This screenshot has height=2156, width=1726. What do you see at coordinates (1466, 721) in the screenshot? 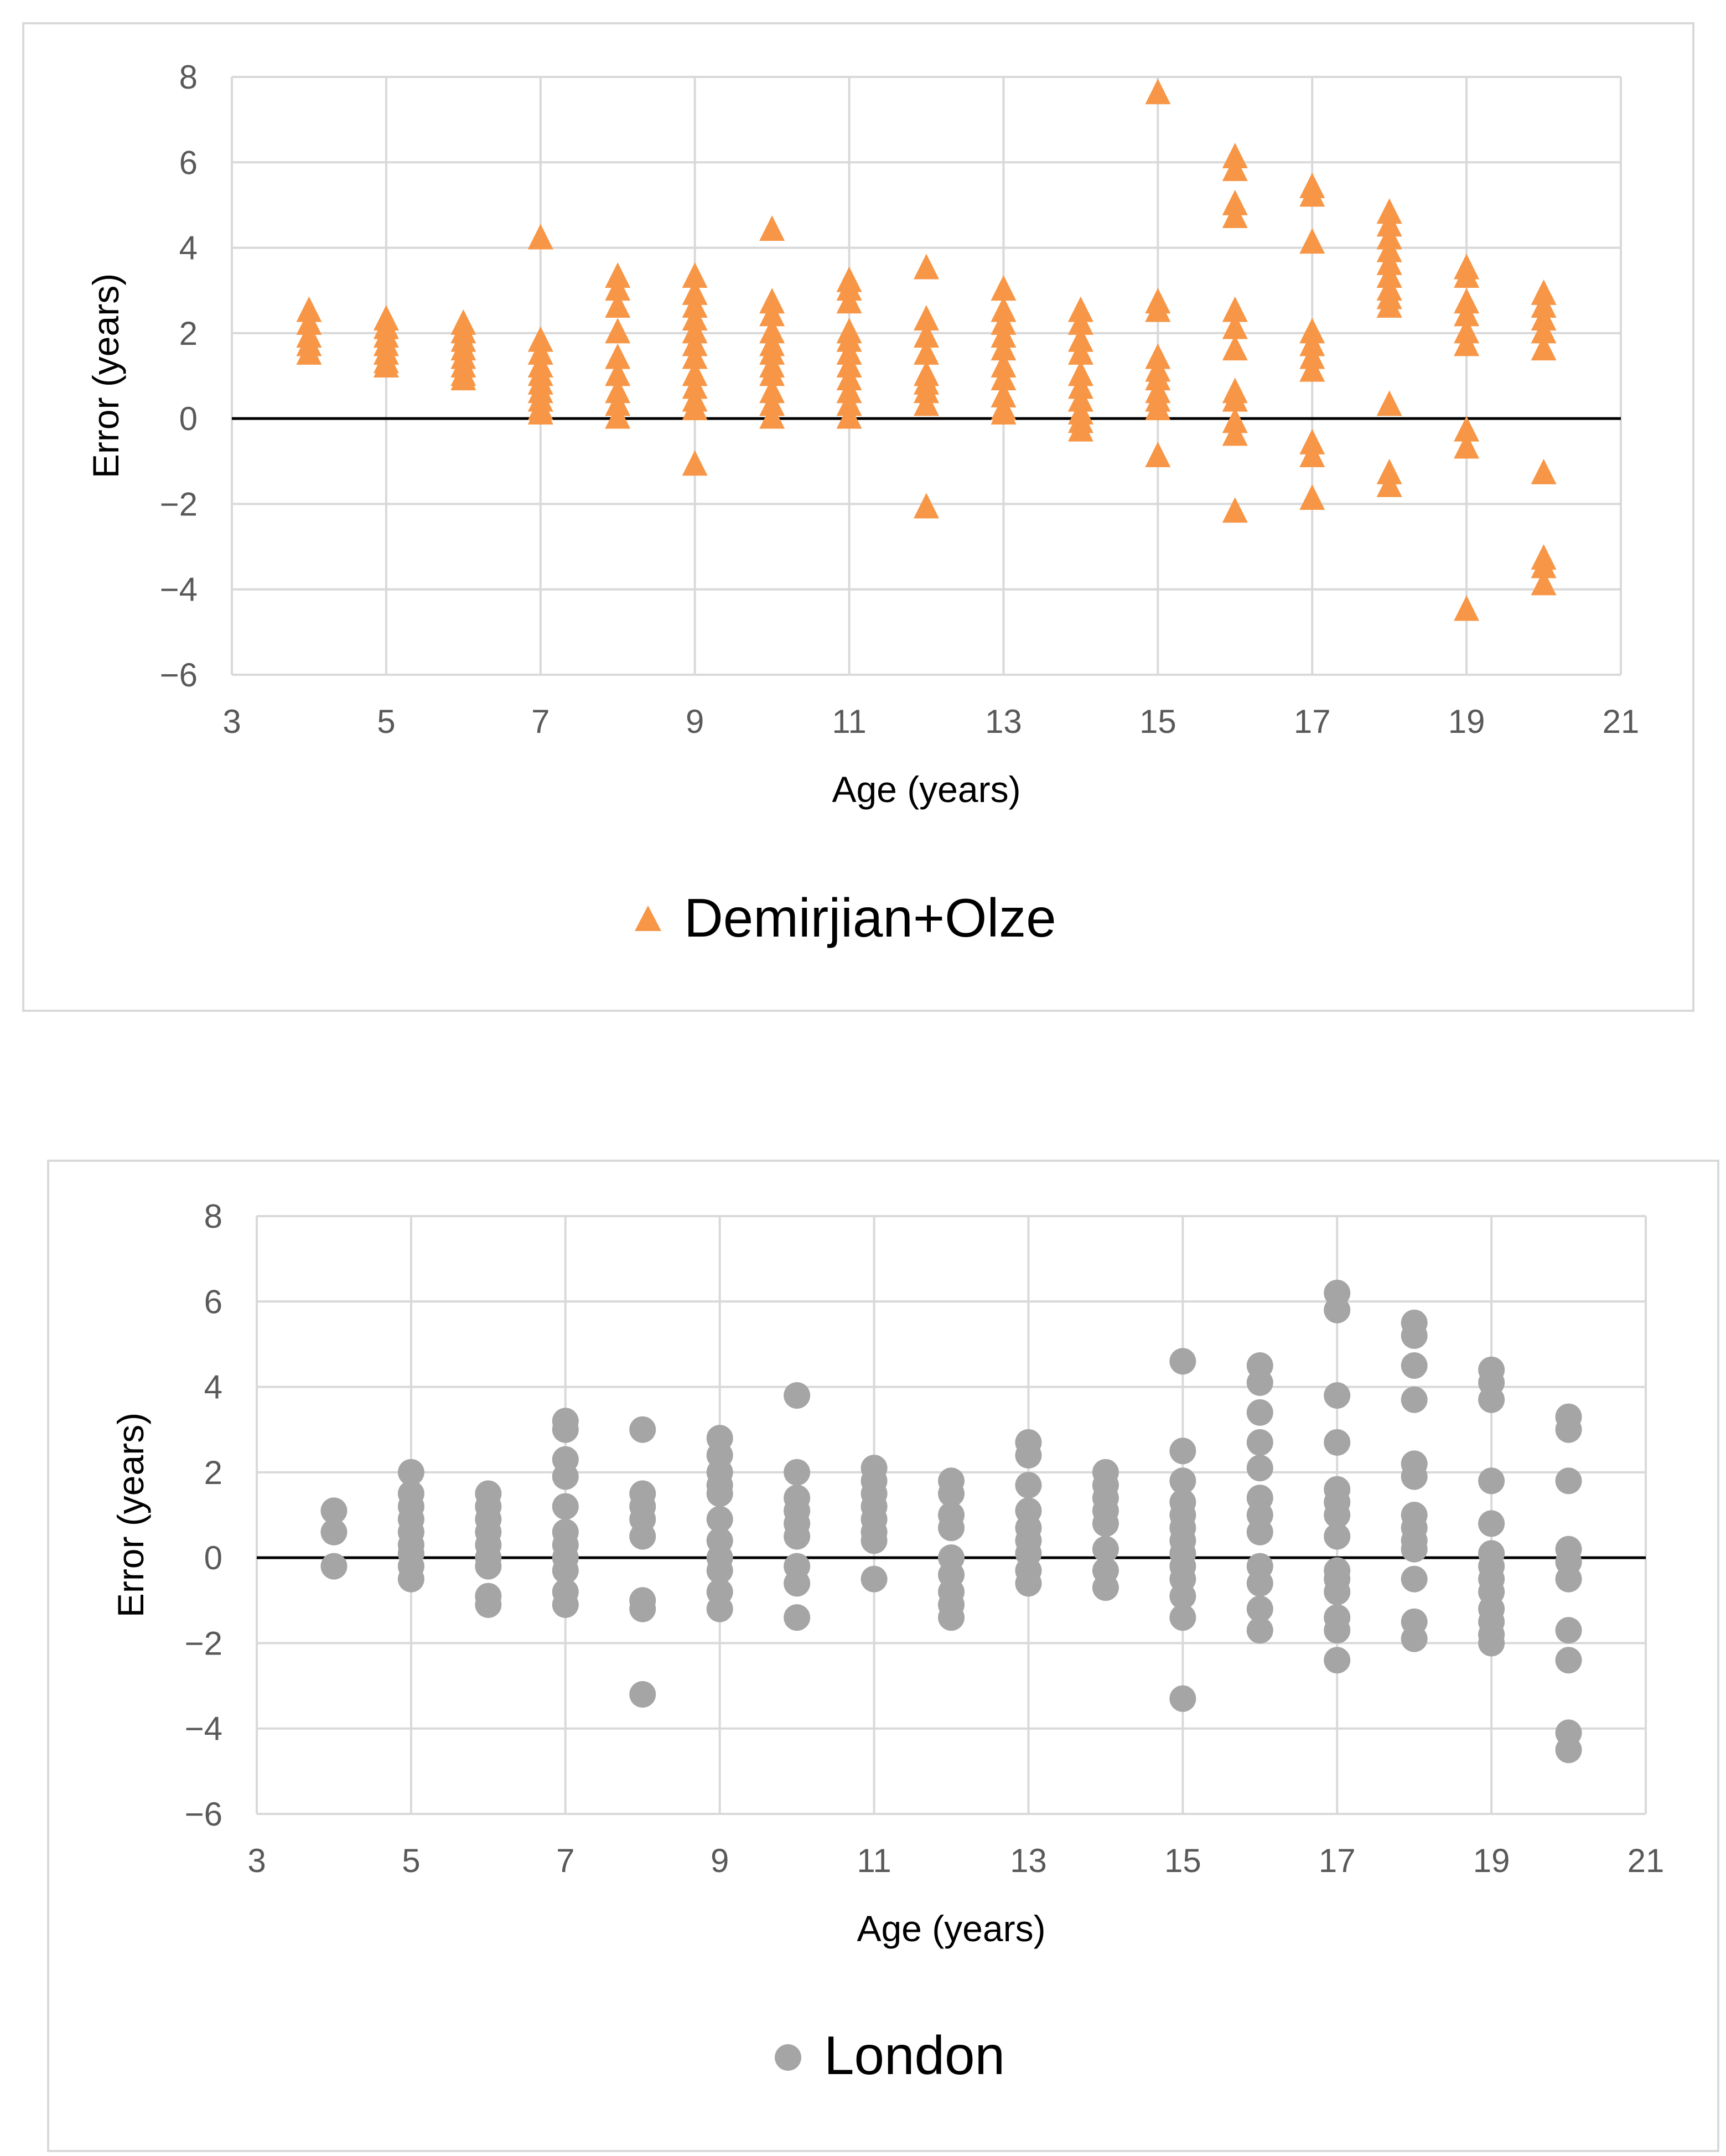
I see `x-tick-label: 19` at bounding box center [1466, 721].